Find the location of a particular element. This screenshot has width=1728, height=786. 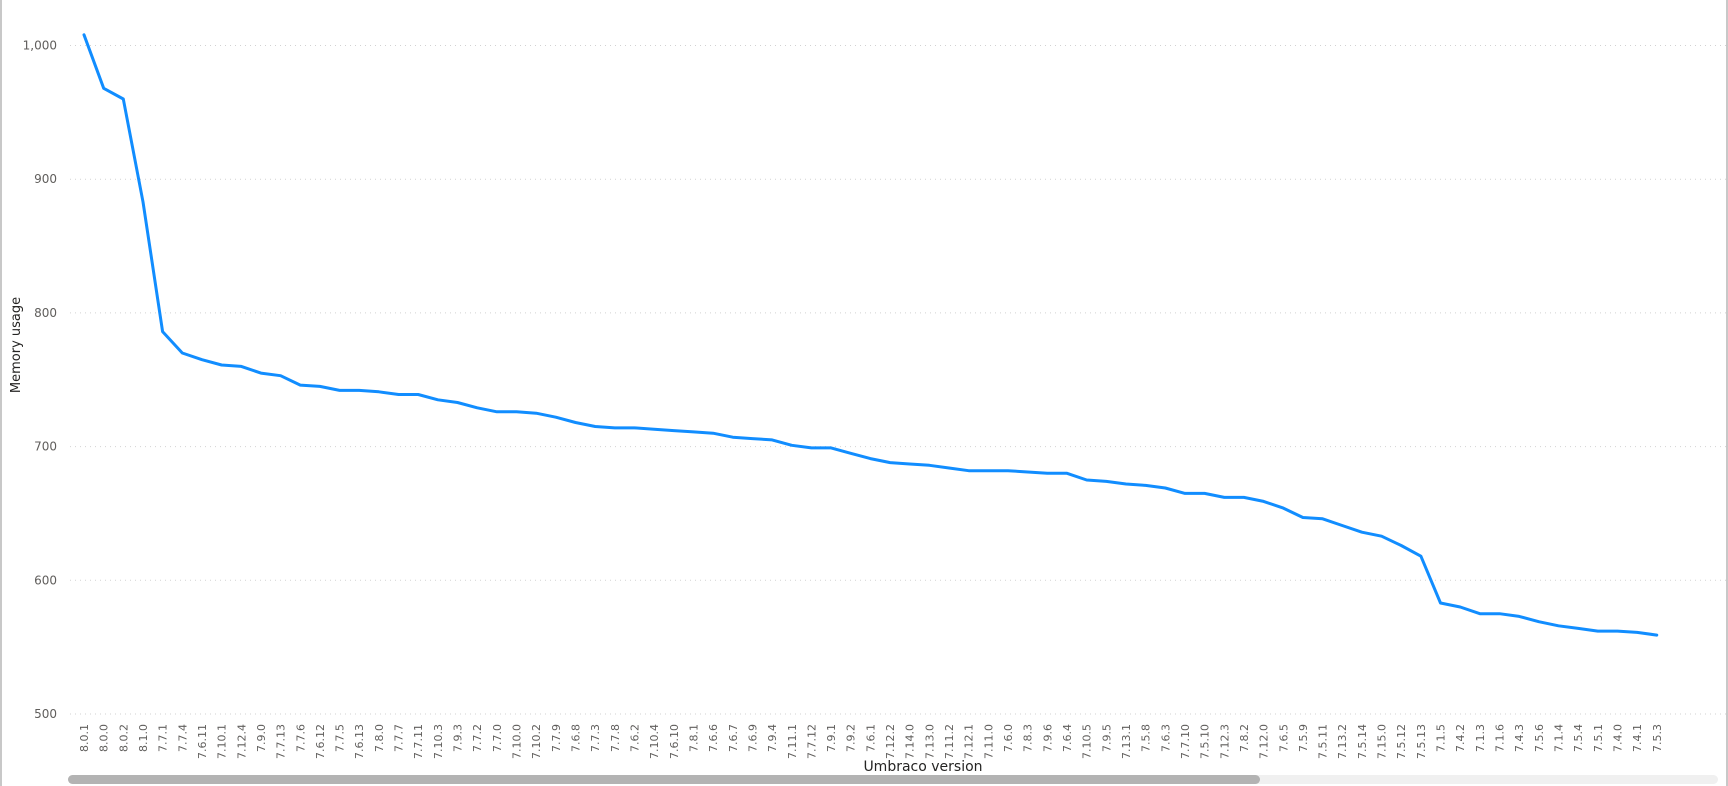

x-tick-label: 7.6.2 is located at coordinates (634, 738).